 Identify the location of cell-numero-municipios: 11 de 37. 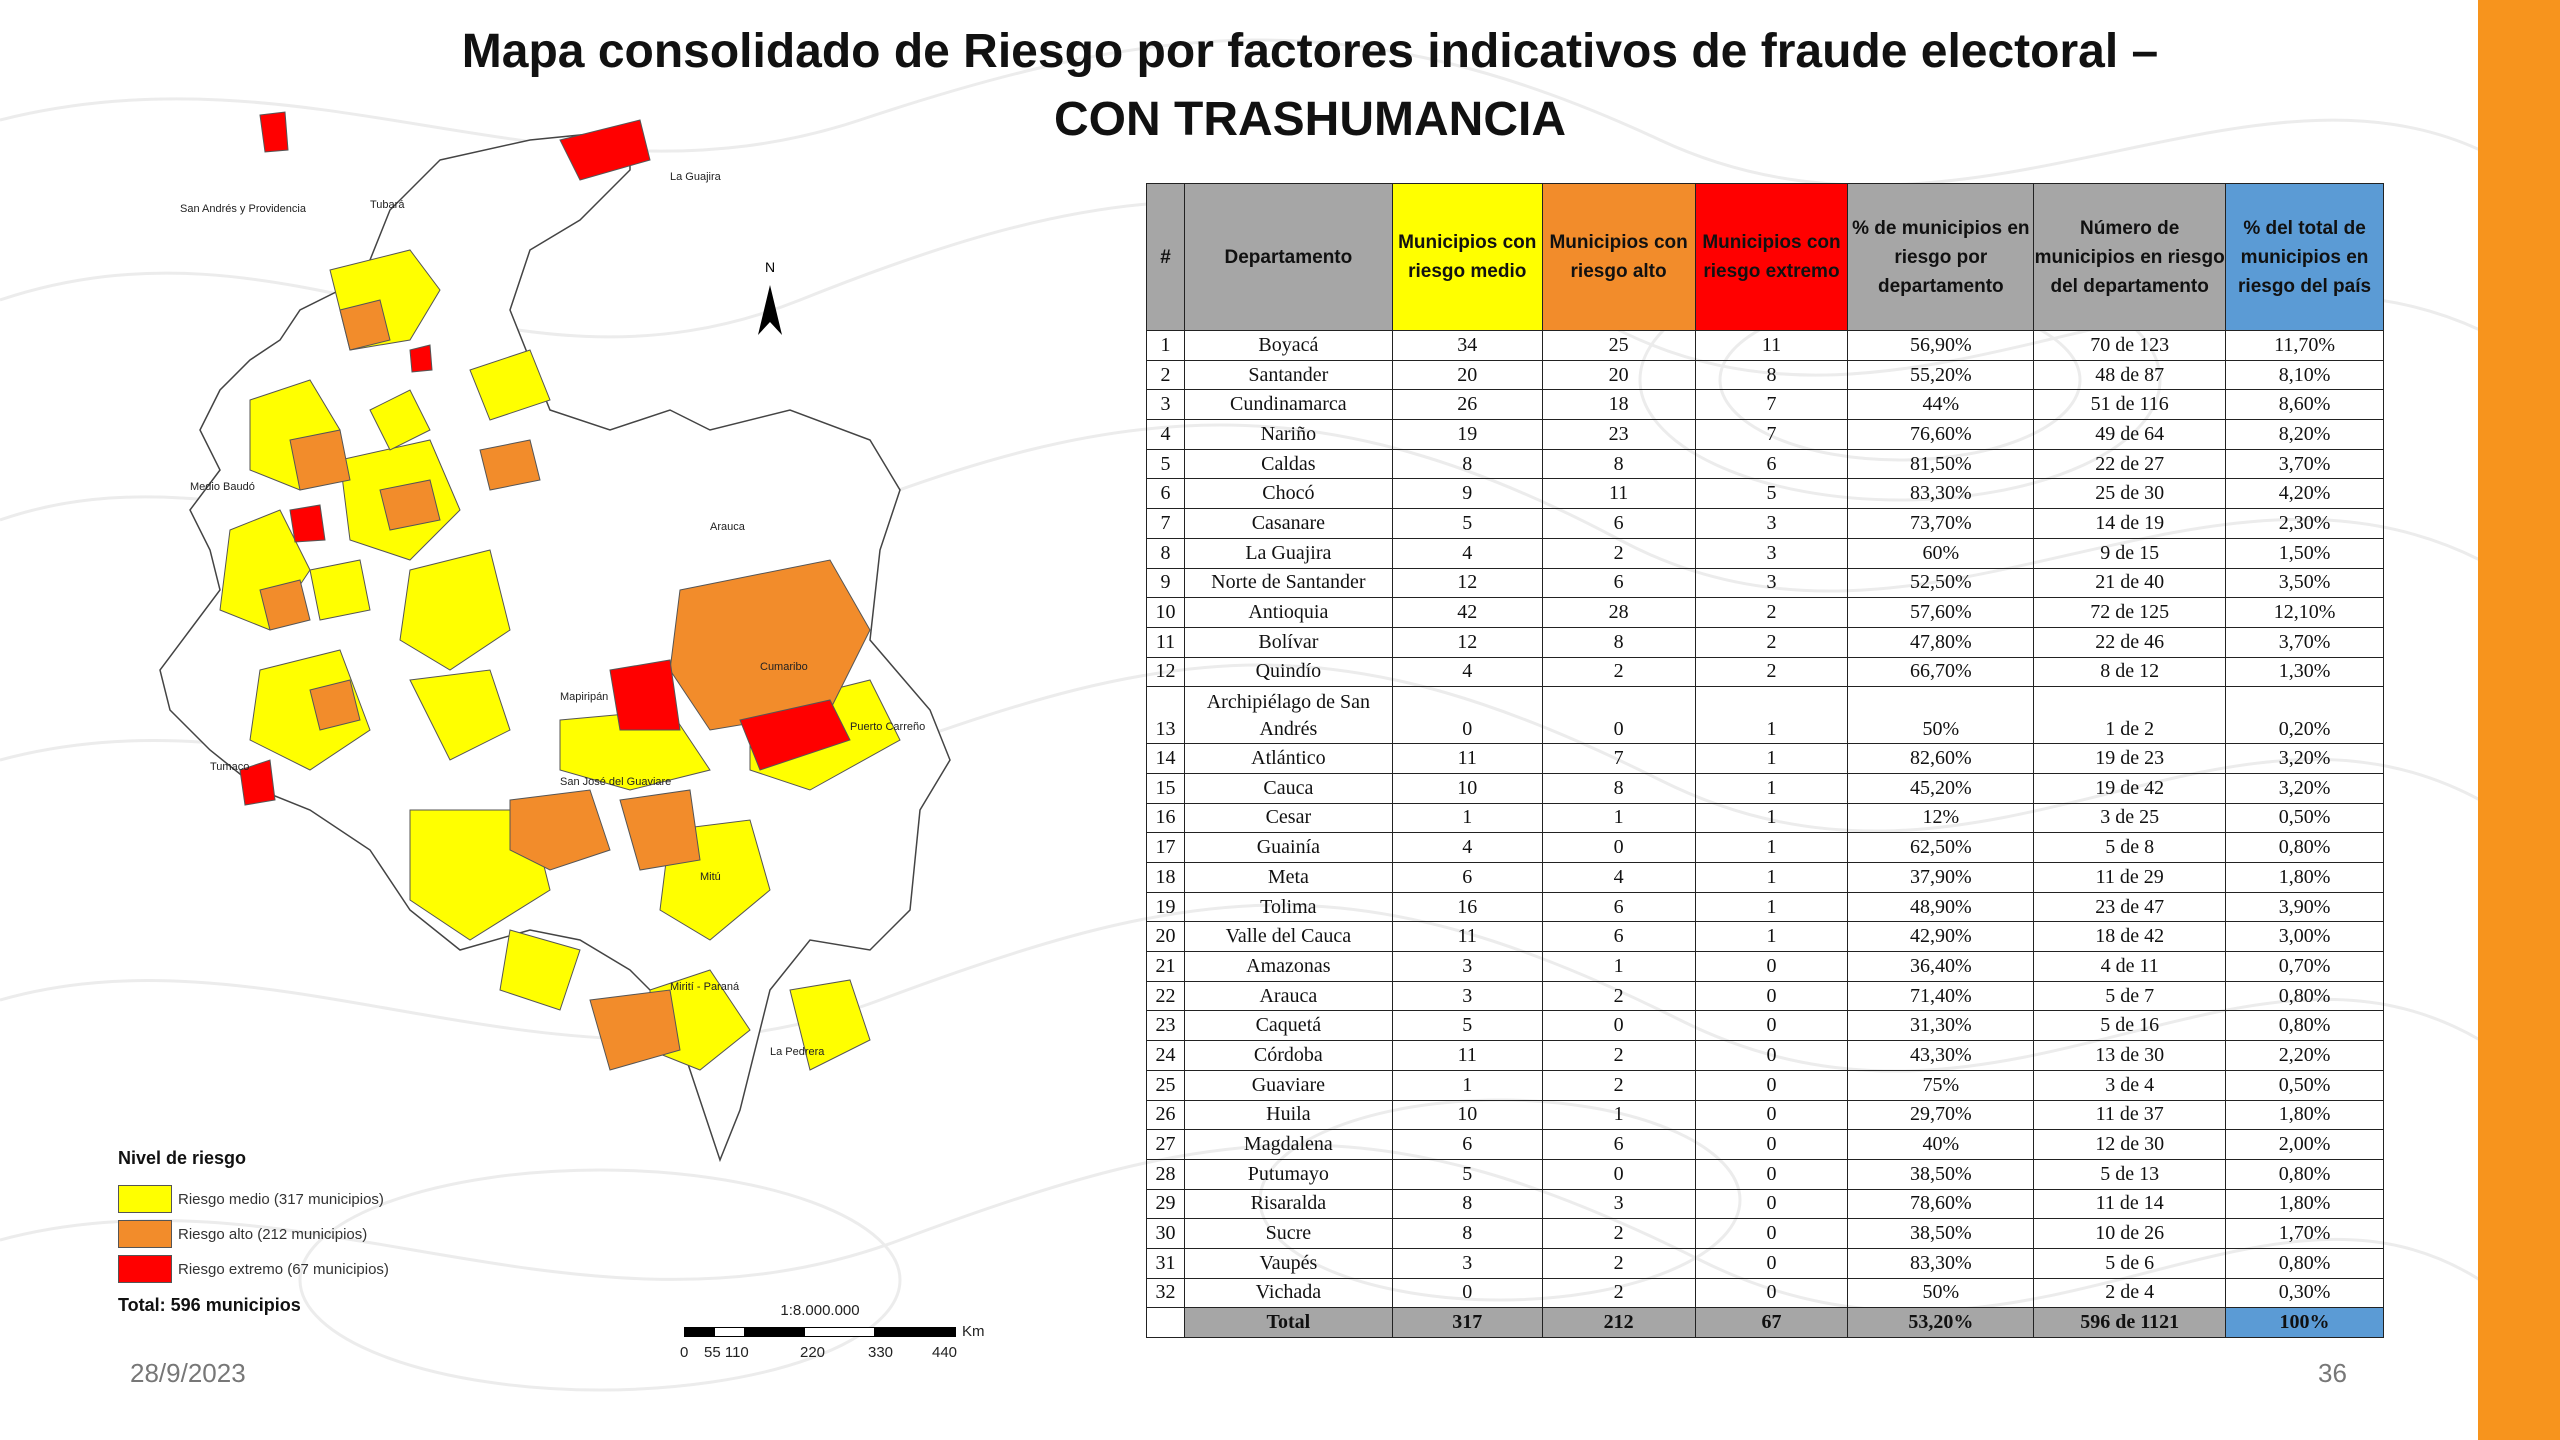
(2130, 1115).